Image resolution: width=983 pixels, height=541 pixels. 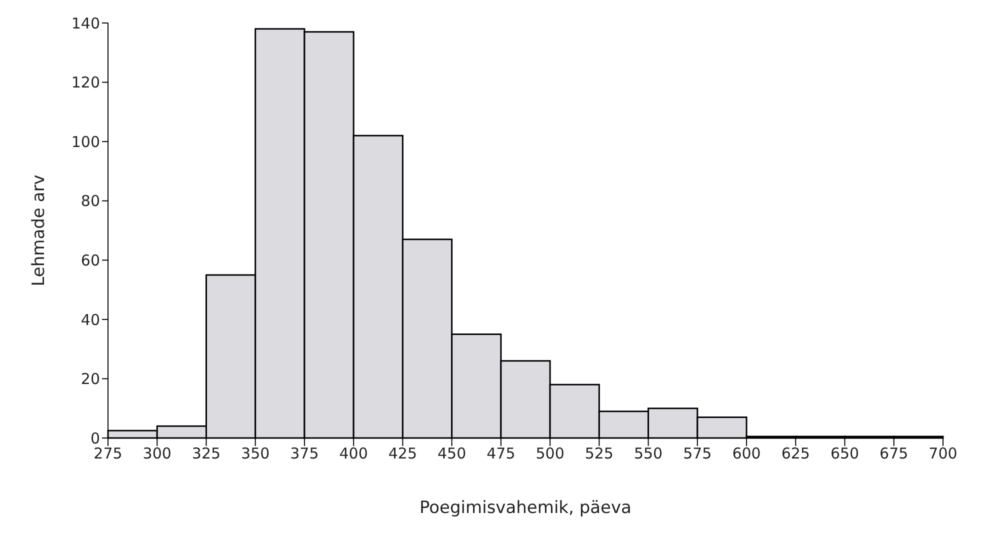 What do you see at coordinates (697, 453) in the screenshot?
I see `x-tick-label: 575` at bounding box center [697, 453].